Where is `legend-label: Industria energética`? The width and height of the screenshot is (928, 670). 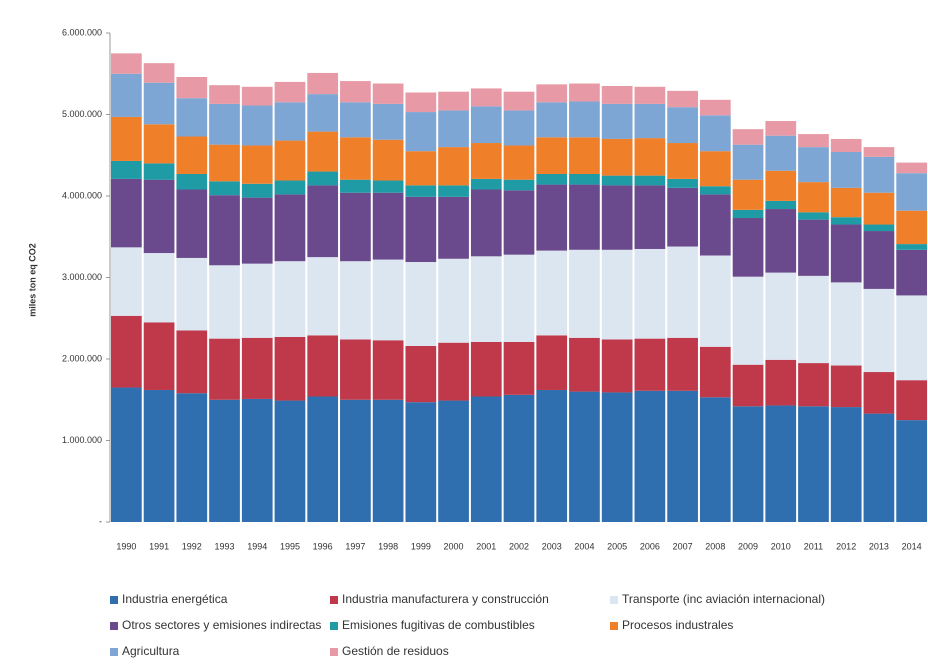
legend-label: Industria energética is located at coordinates (175, 599).